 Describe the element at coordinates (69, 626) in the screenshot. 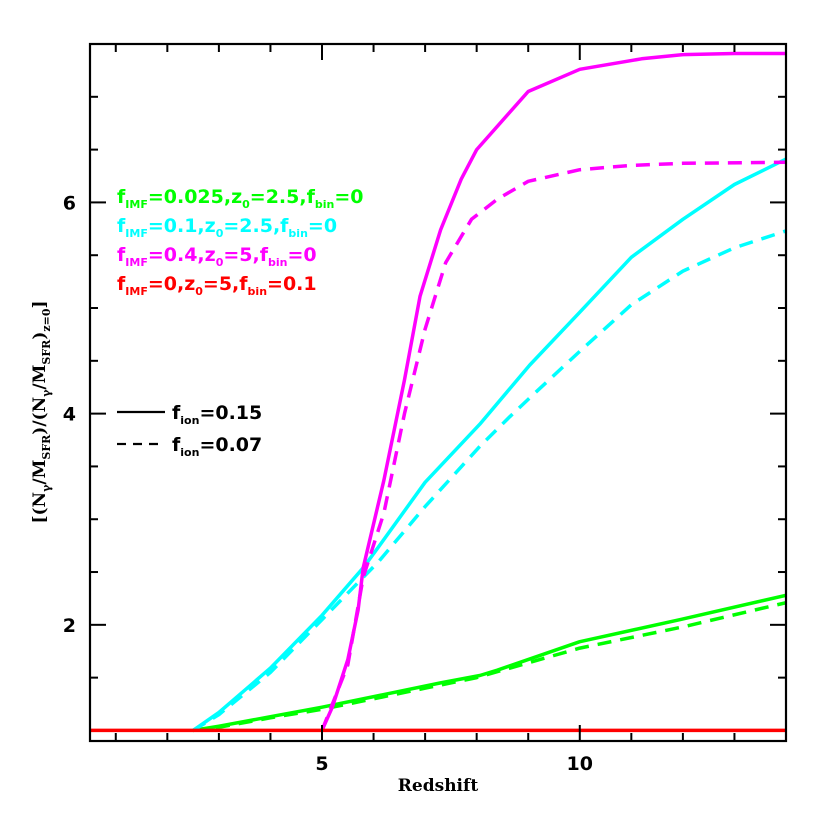

I see `y-tick-label: 2` at that location.